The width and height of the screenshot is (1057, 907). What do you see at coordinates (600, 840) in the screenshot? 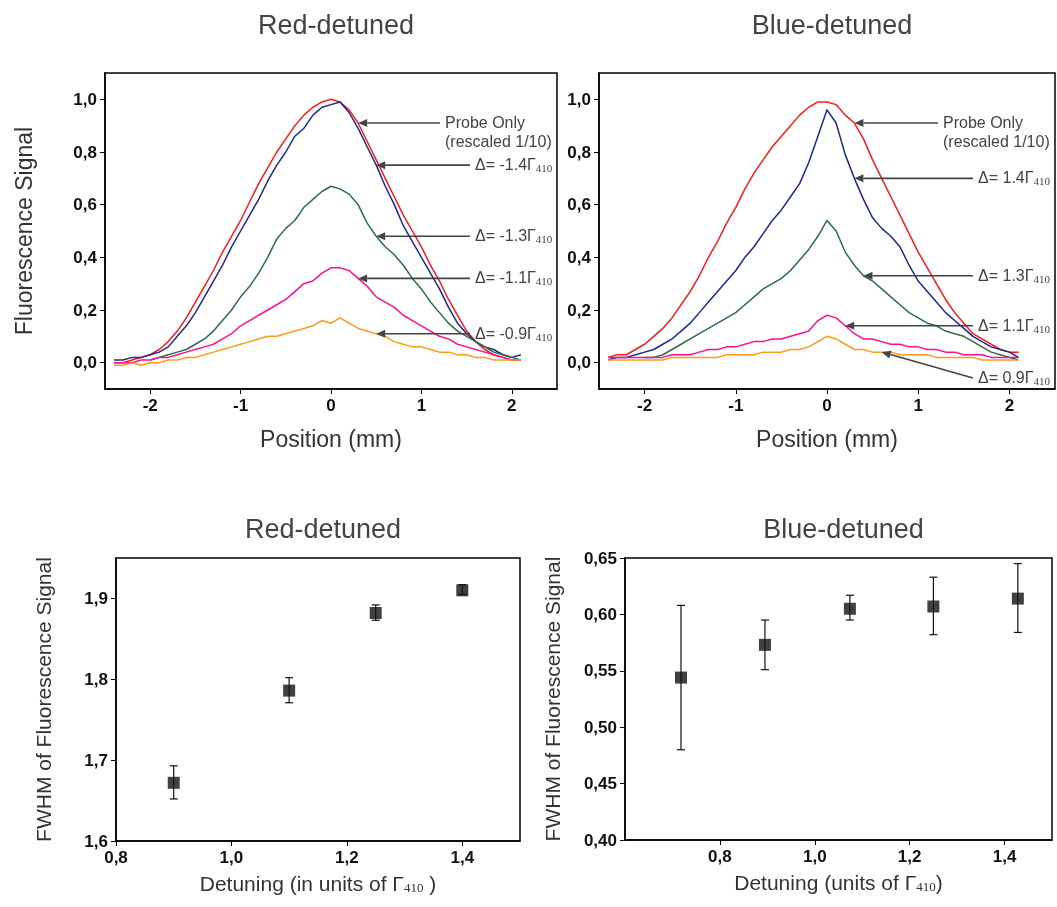
I see `y-tick-label: 0,40` at bounding box center [600, 840].